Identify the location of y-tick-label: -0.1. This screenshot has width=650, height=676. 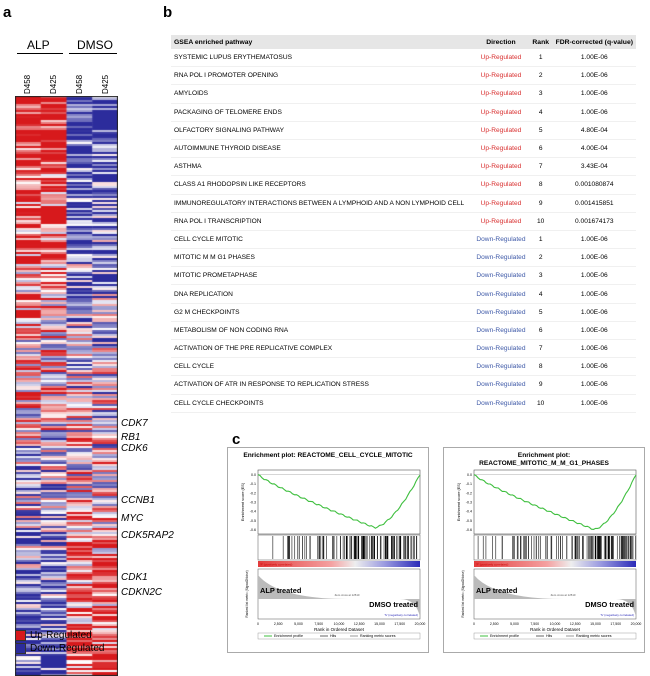
(253, 484).